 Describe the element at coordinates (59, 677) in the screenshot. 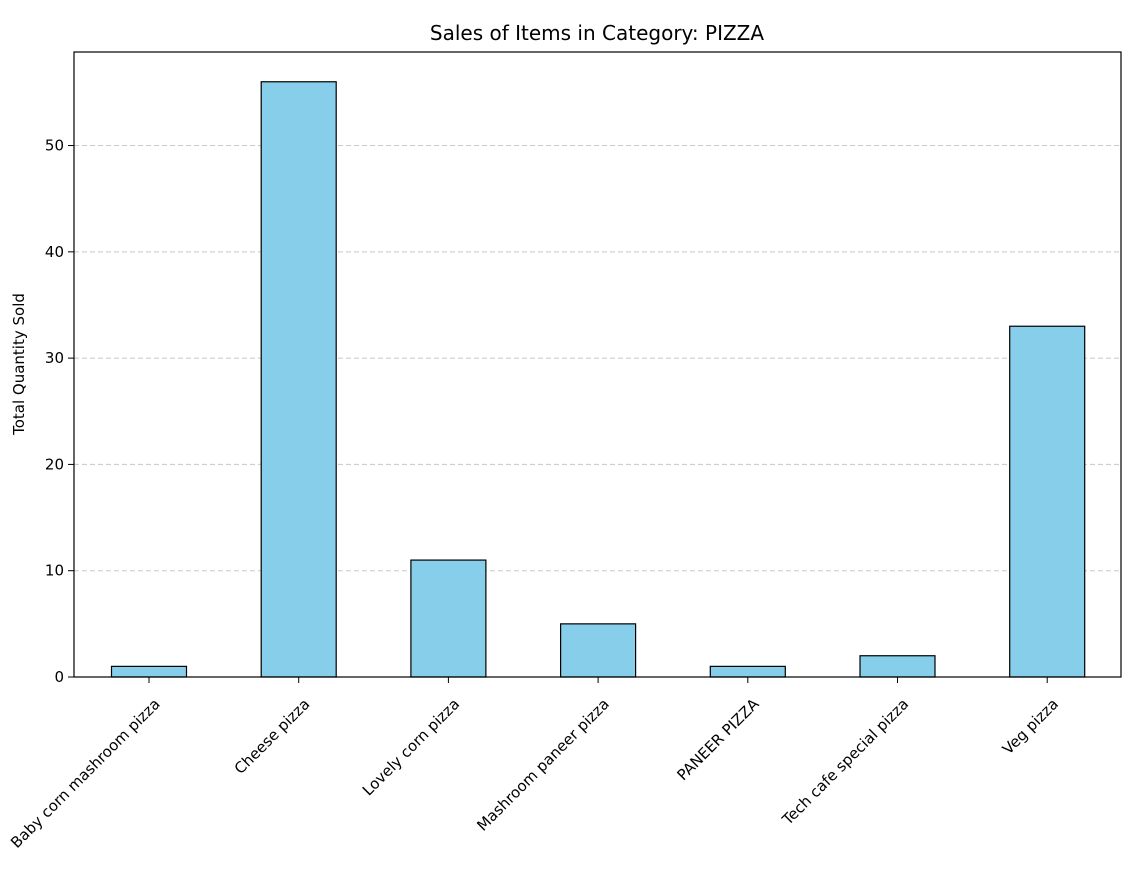

I see `y-tick-label: 0` at that location.